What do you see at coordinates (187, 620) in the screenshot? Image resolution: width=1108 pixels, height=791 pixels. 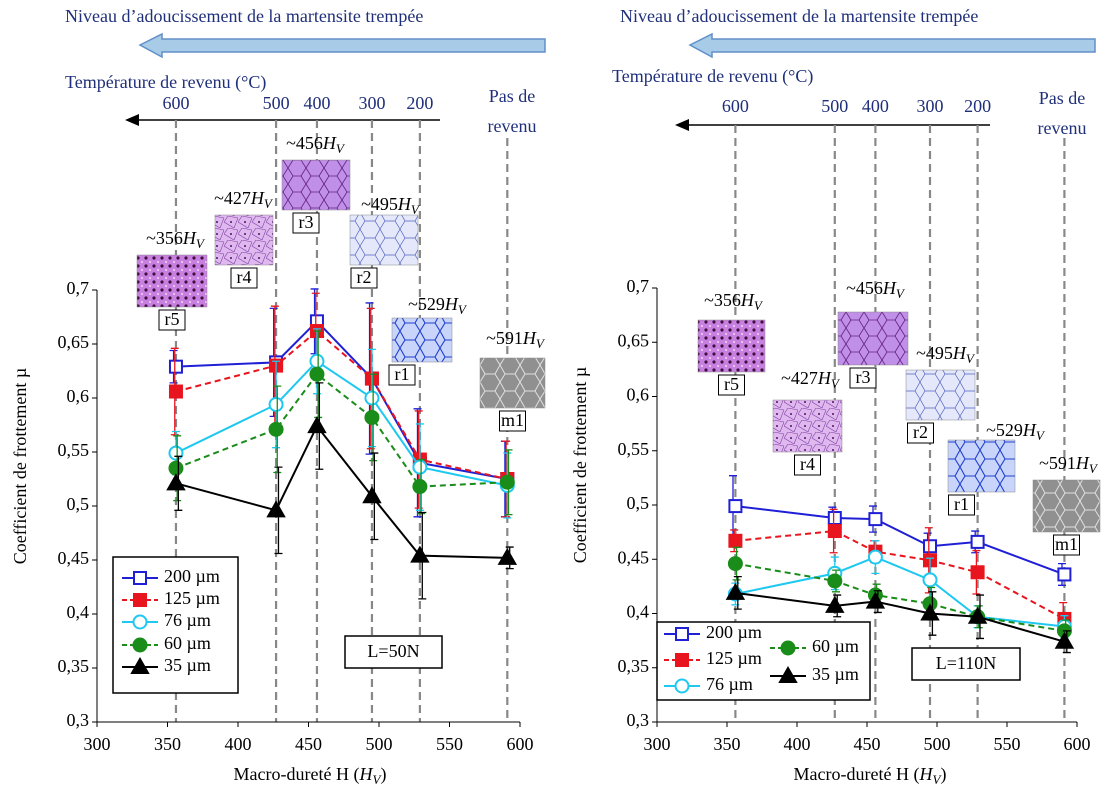 I see `legend-label: 76 µm` at bounding box center [187, 620].